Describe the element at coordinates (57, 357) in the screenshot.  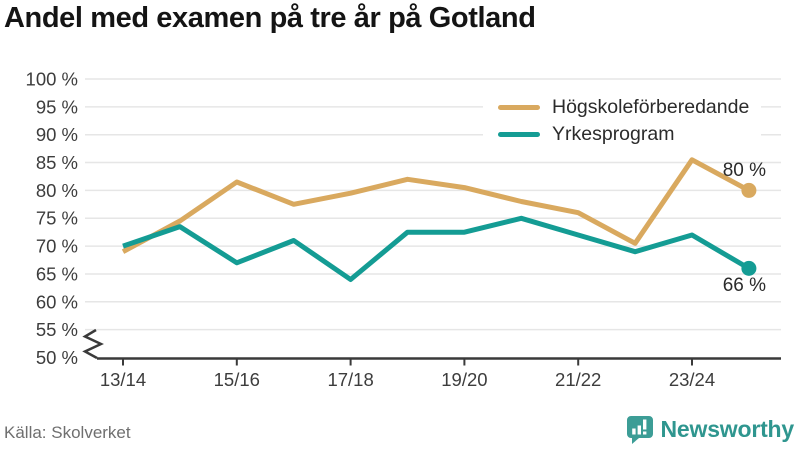
I see `y-axis-label: 50 %` at that location.